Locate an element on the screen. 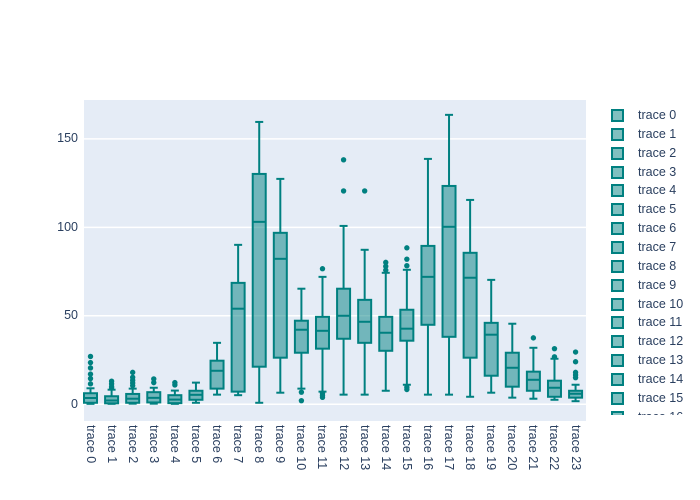  legend-label: trace 9 is located at coordinates (657, 284).